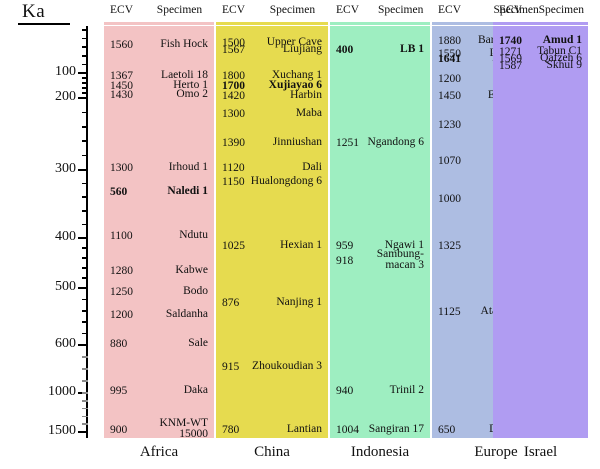 Image resolution: width=600 pixels, height=469 pixels. I want to click on specimen-name: Bodo, so click(195, 290).